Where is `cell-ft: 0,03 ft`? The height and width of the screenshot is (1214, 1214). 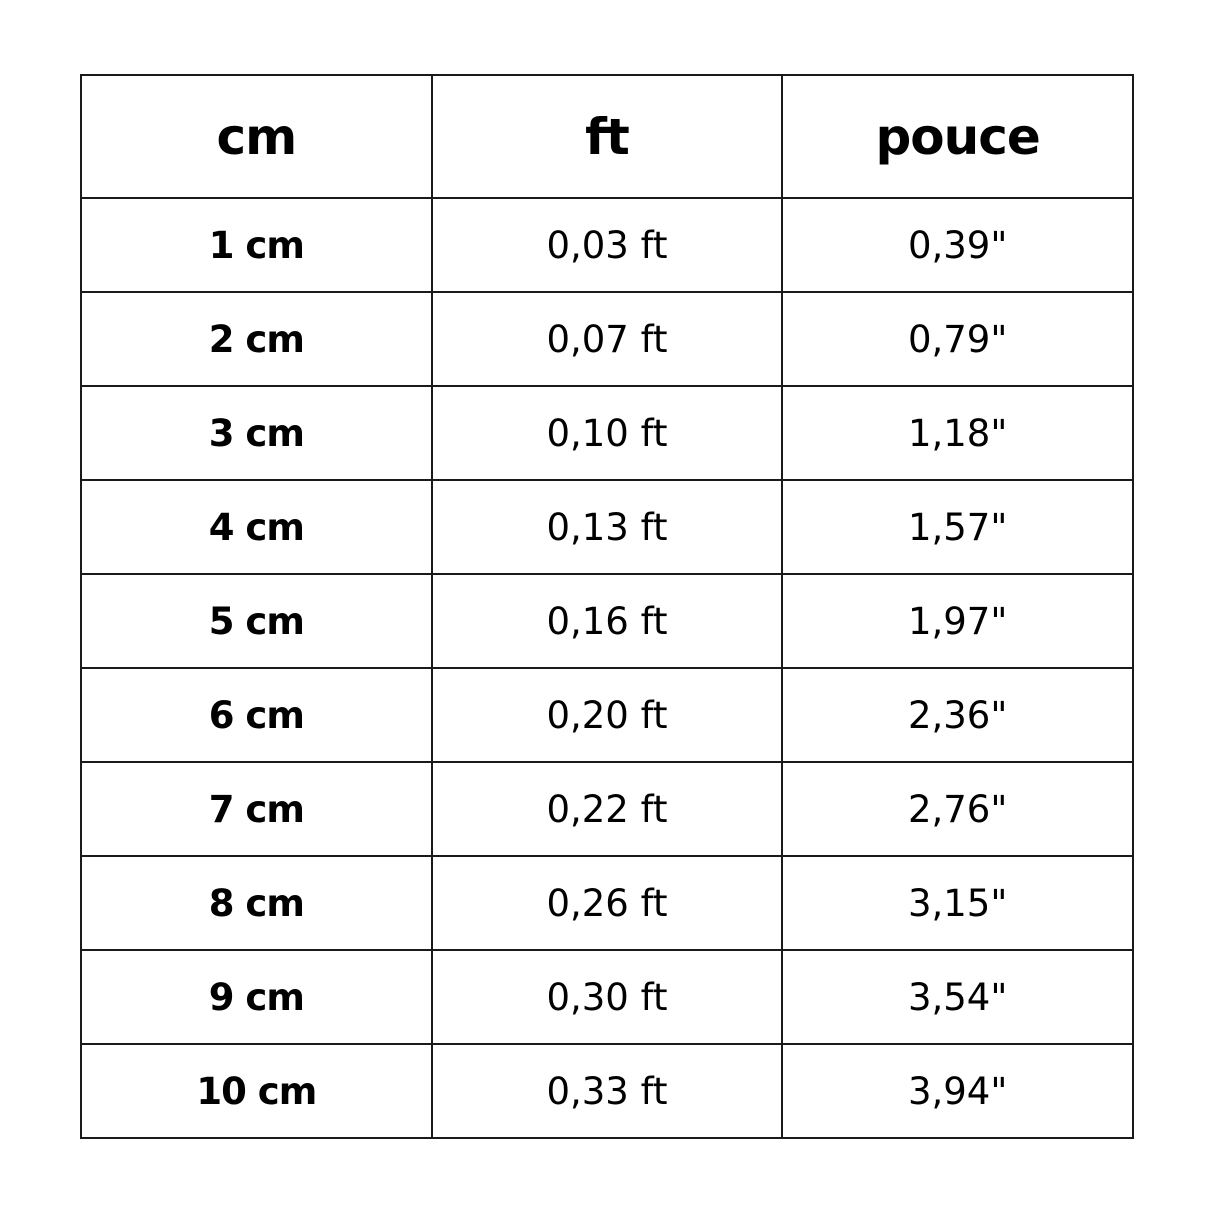 cell-ft: 0,03 ft is located at coordinates (607, 245).